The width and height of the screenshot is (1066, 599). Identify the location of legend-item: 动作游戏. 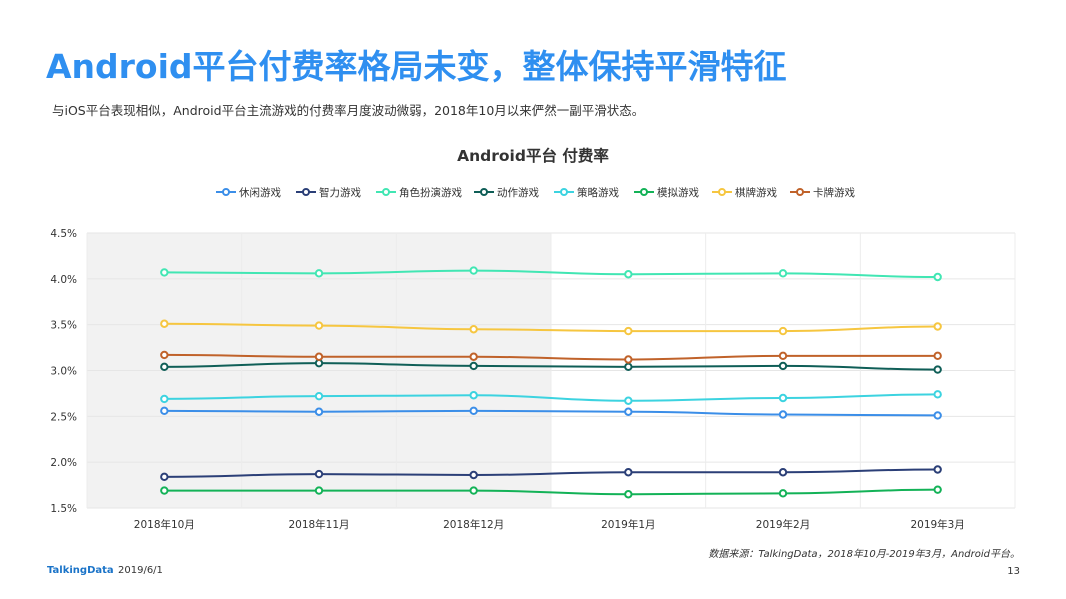
(506, 192).